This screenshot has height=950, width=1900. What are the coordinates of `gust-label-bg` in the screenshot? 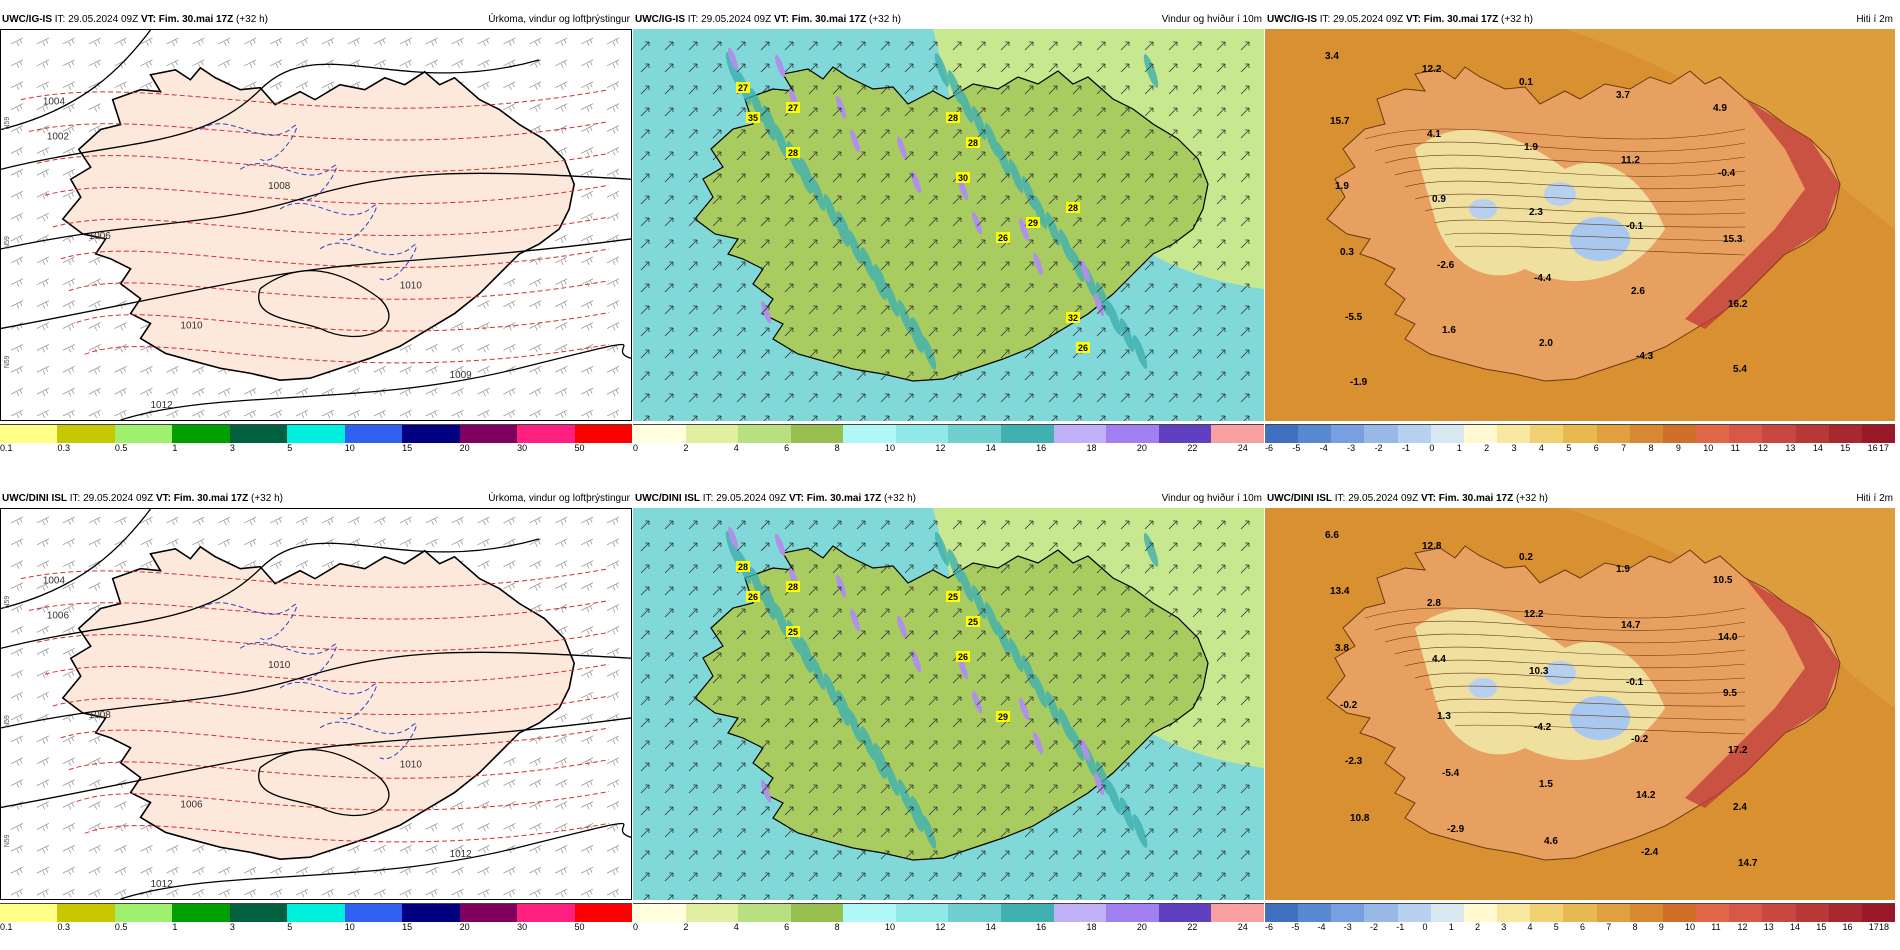 It's located at (953, 117).